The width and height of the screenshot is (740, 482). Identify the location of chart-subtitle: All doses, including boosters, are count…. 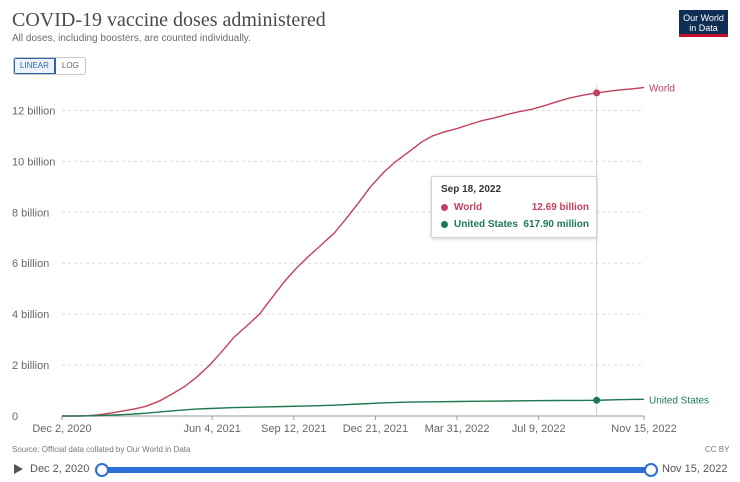
(131, 38).